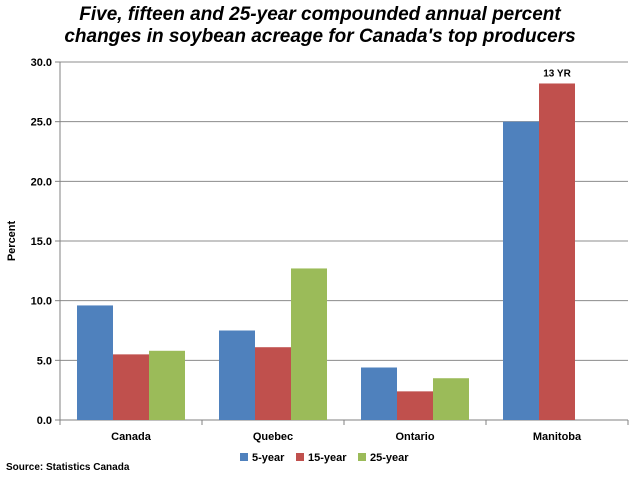  Describe the element at coordinates (273, 383) in the screenshot. I see `bar-quebec-15-year` at that location.